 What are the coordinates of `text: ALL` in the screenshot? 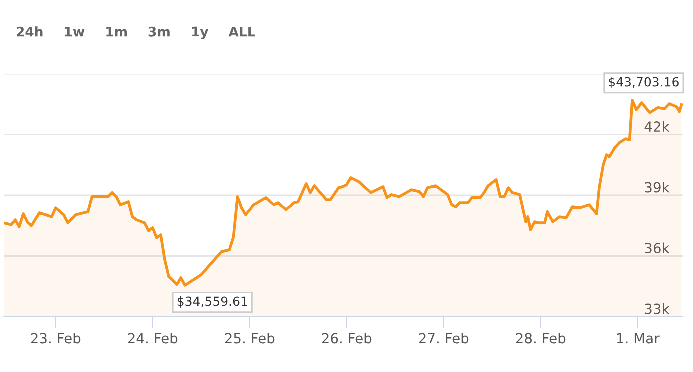 It's located at (242, 32).